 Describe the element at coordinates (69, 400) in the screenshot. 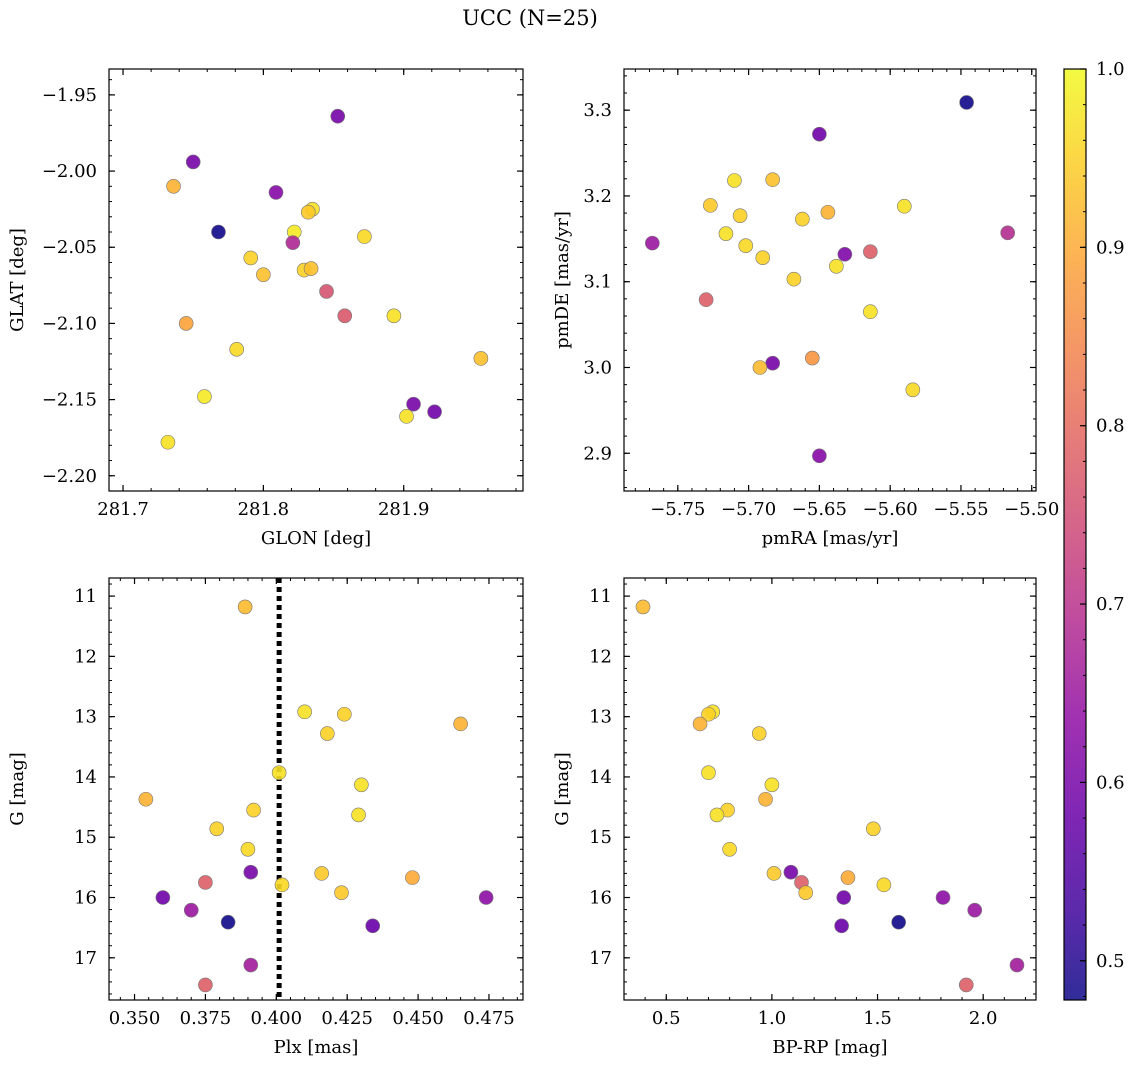

I see `y-tick-label: −2.15` at that location.